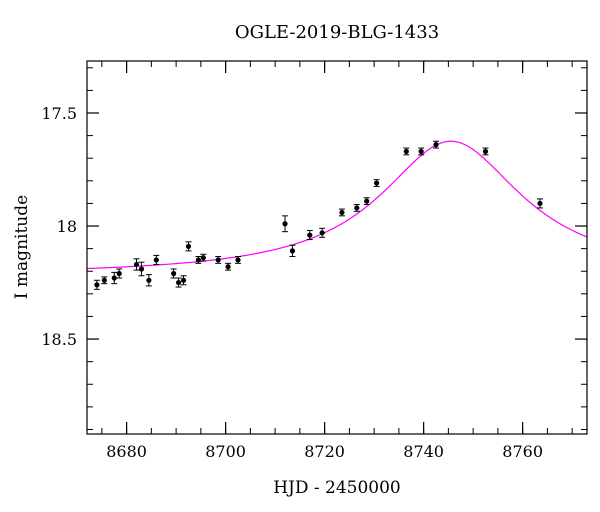  I want to click on x-tick-label: 8680, so click(126, 451).